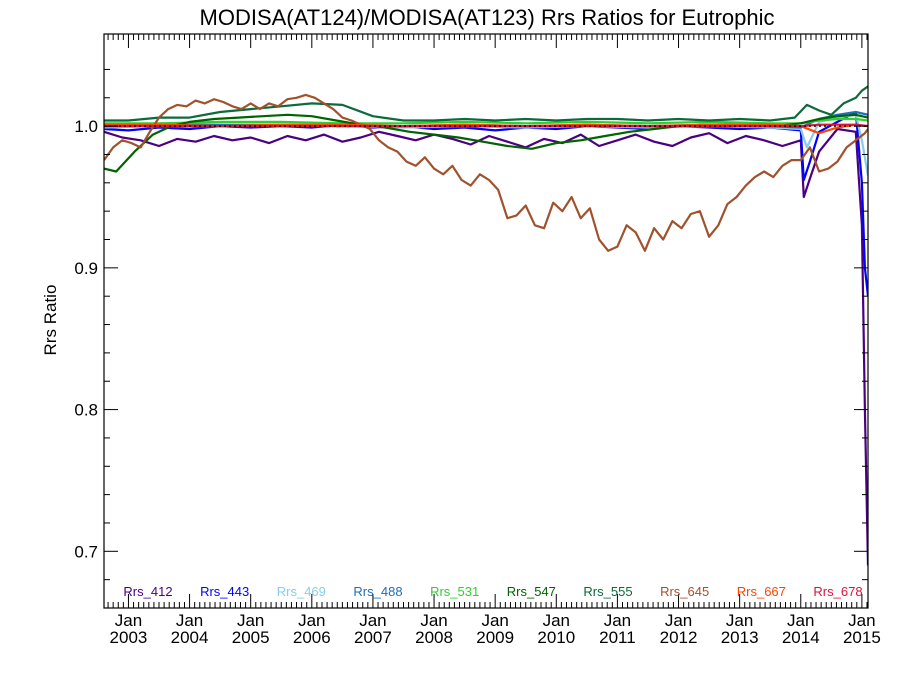 This screenshot has height=675, width=900. Describe the element at coordinates (86, 268) in the screenshot. I see `y-tick-label: 0.9` at that location.